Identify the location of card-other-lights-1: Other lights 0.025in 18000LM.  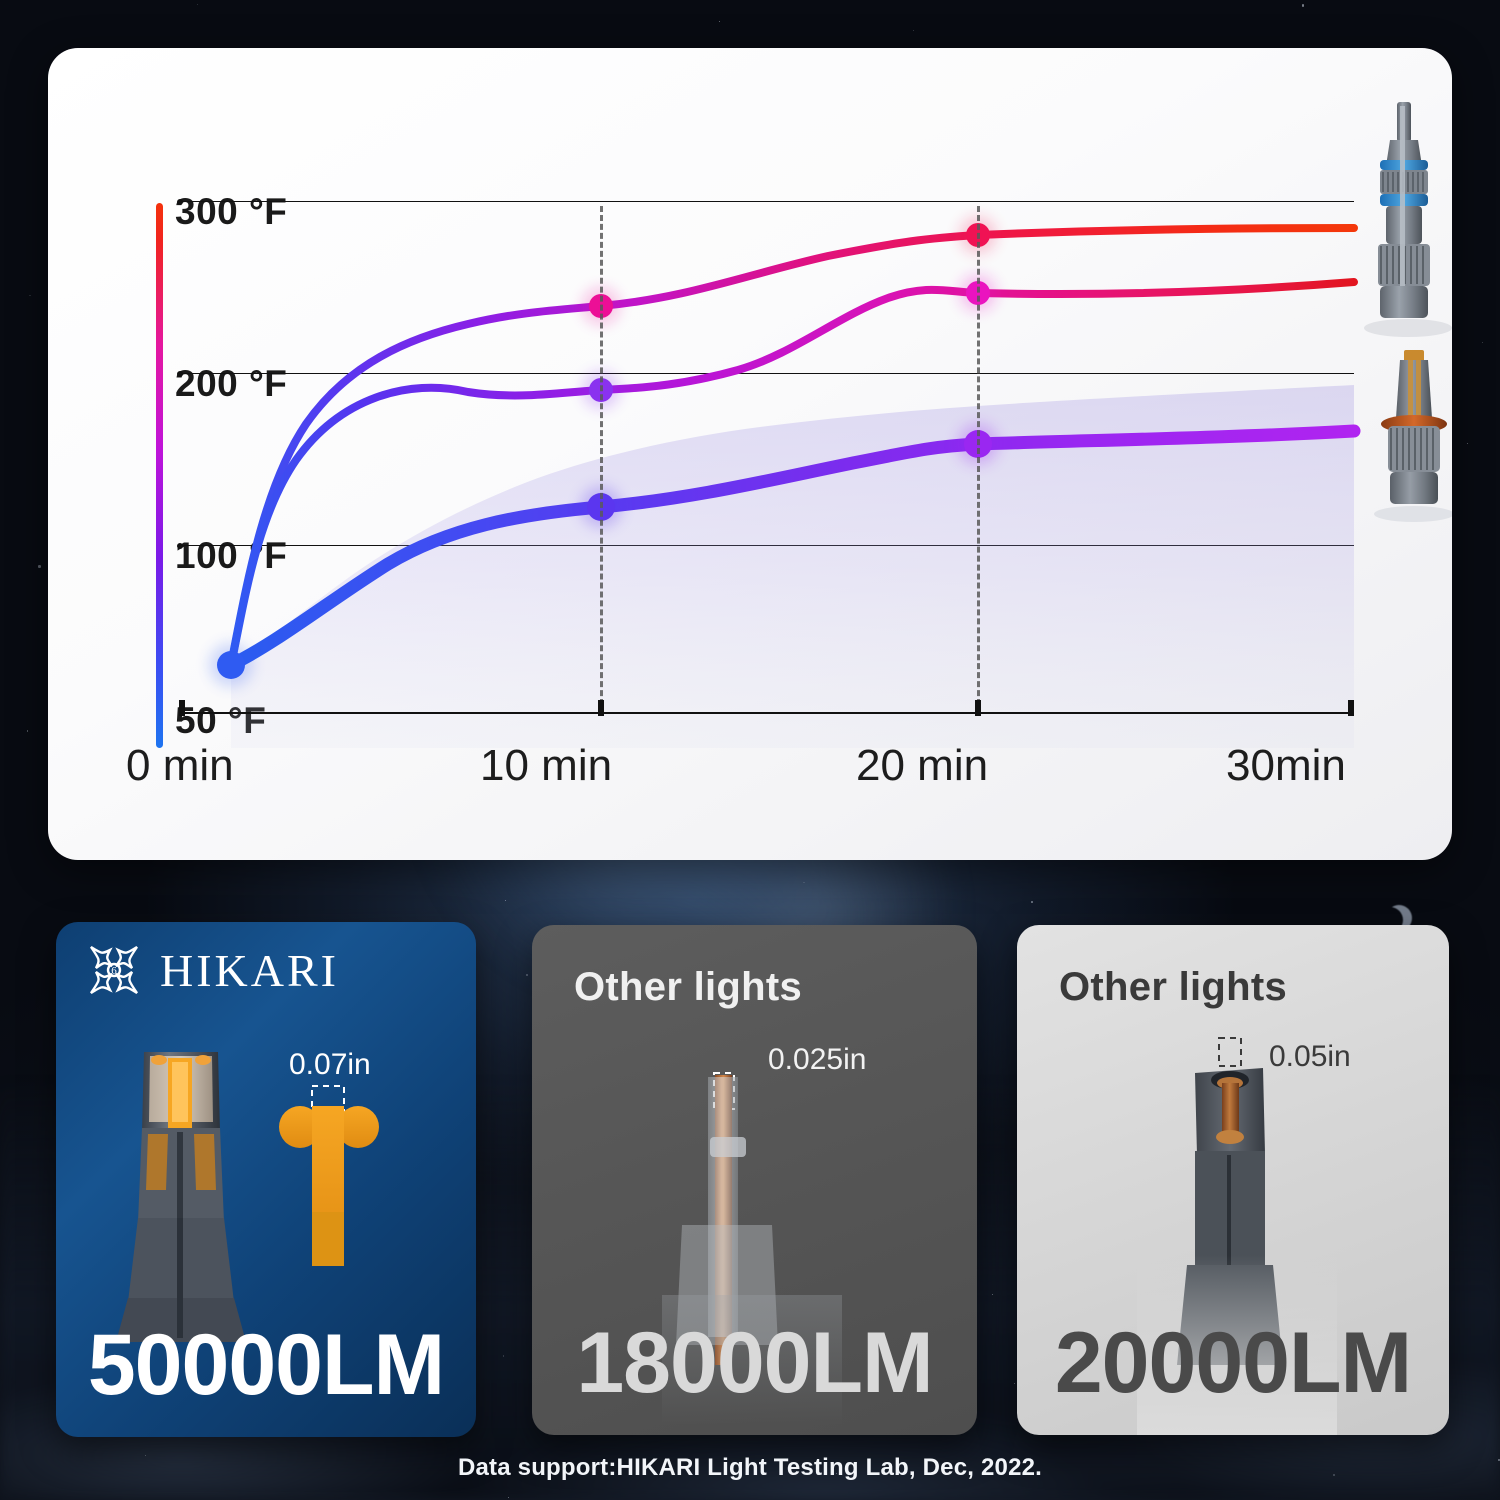
(754, 1180).